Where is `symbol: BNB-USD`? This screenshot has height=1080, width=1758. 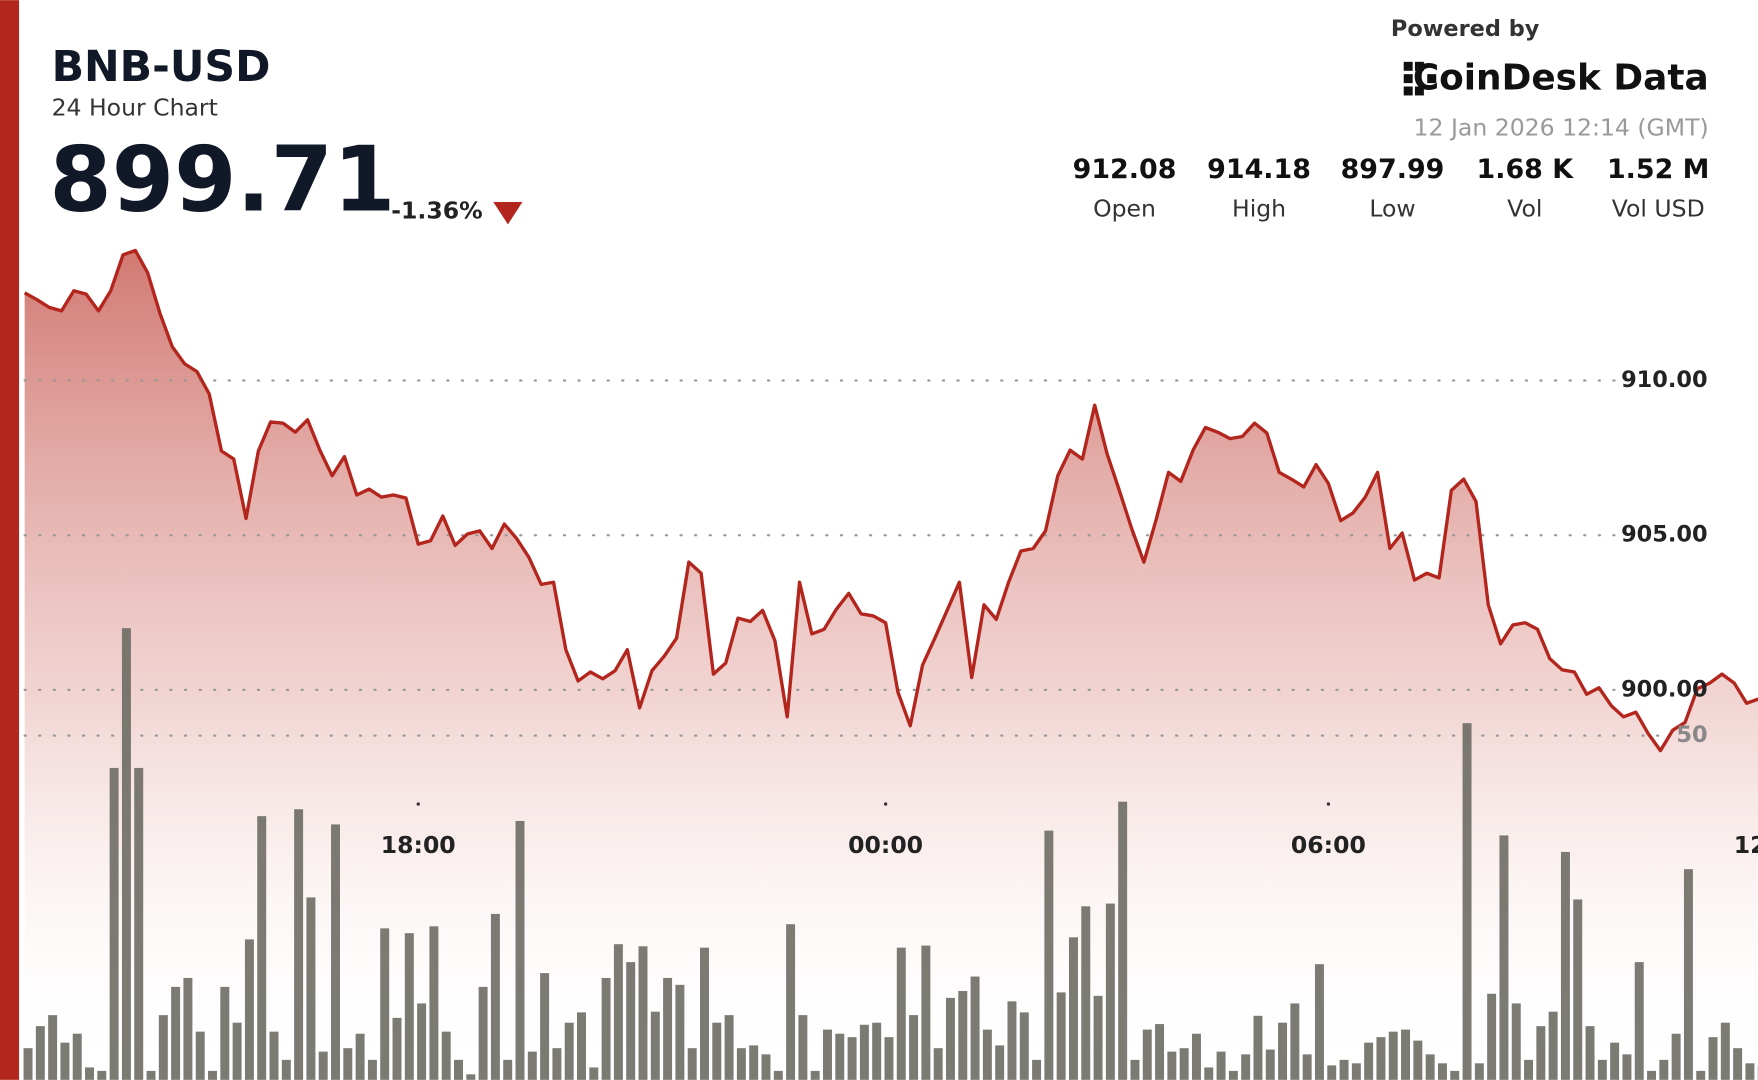
symbol: BNB-USD is located at coordinates (161, 67).